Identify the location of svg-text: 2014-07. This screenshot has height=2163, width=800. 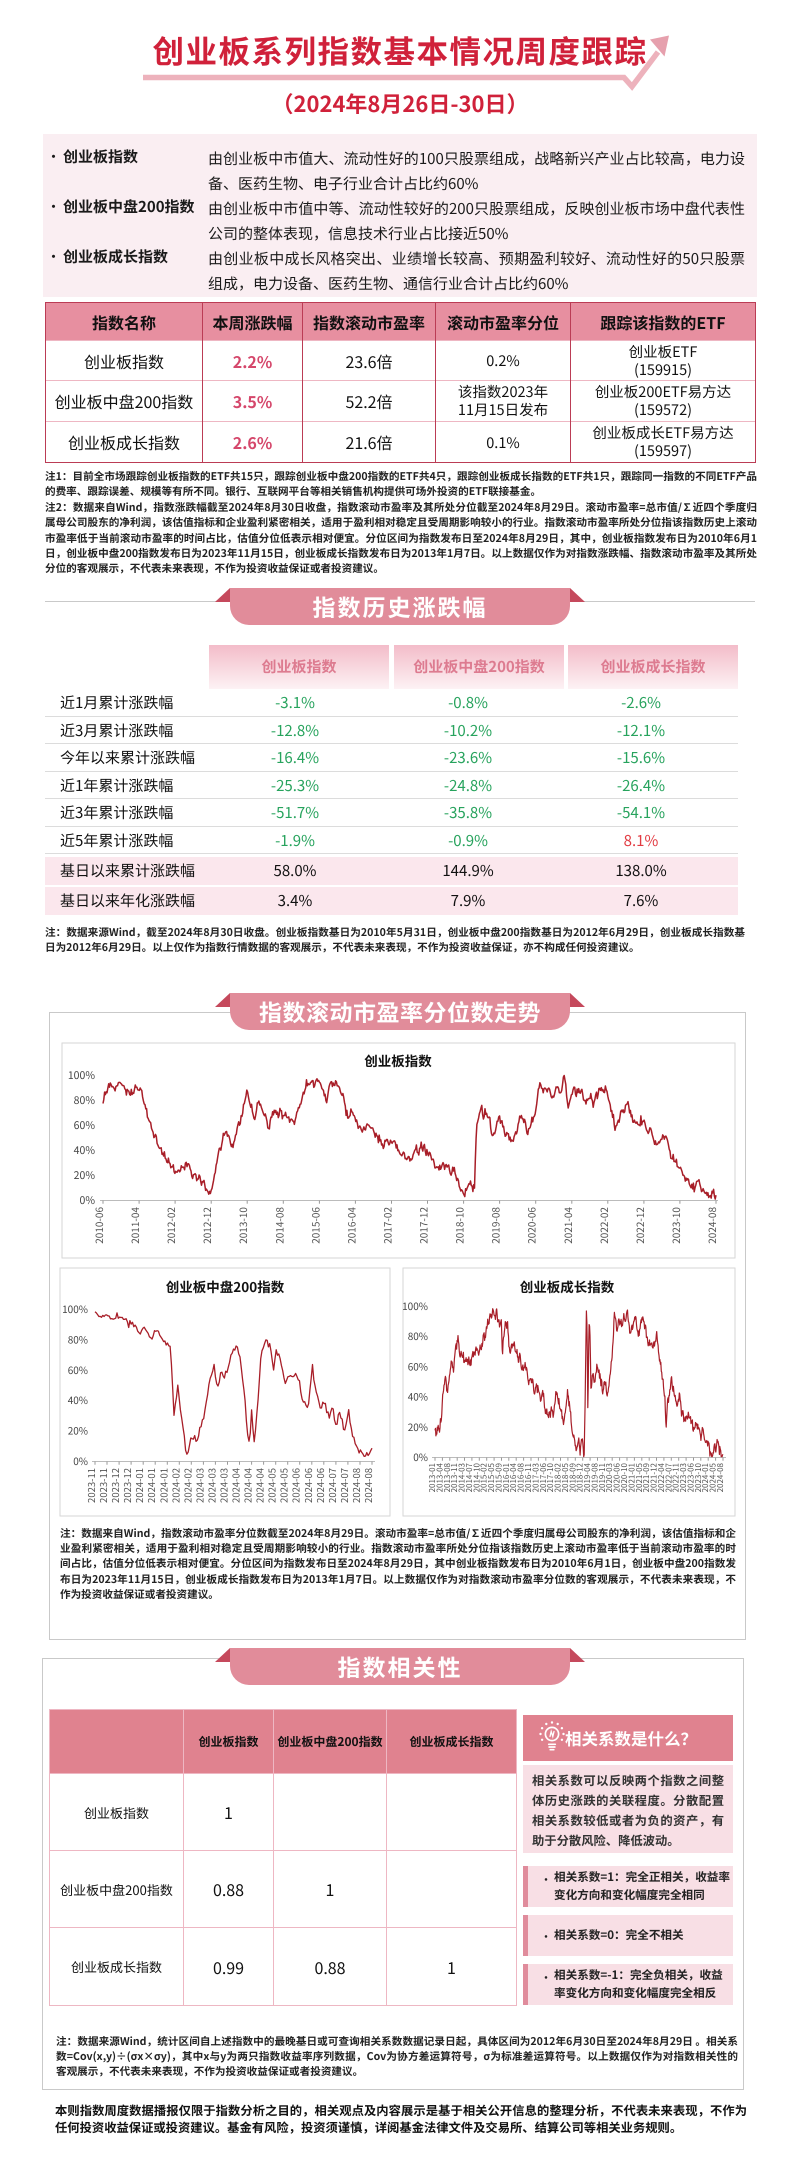
(469, 1477).